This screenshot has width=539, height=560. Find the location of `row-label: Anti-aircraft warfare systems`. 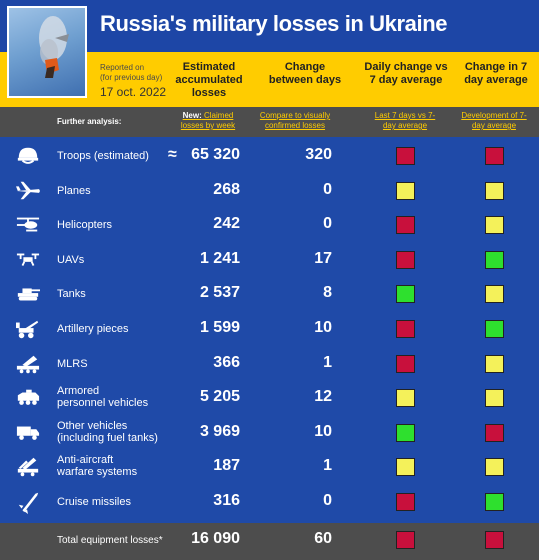

row-label: Anti-aircraft warfare systems is located at coordinates (97, 466).